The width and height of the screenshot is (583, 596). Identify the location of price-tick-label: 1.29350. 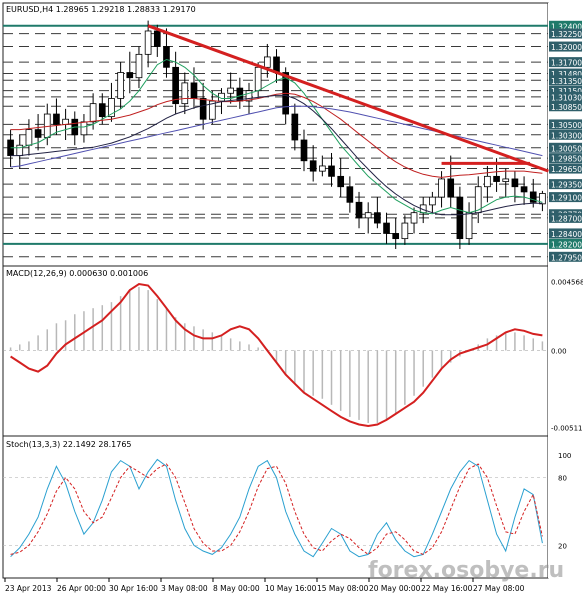
(566, 185).